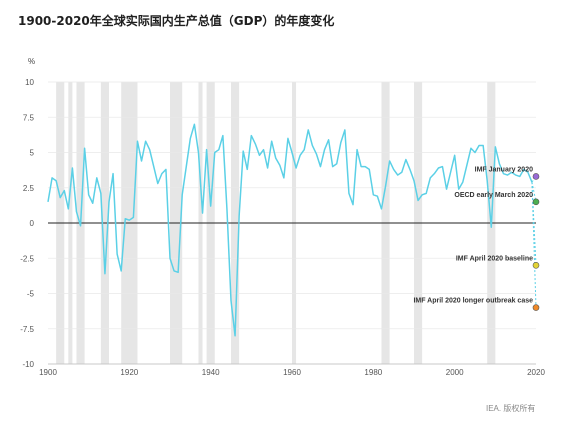 This screenshot has width=567, height=426. I want to click on projection-label: OECD early March 2020, so click(493, 195).